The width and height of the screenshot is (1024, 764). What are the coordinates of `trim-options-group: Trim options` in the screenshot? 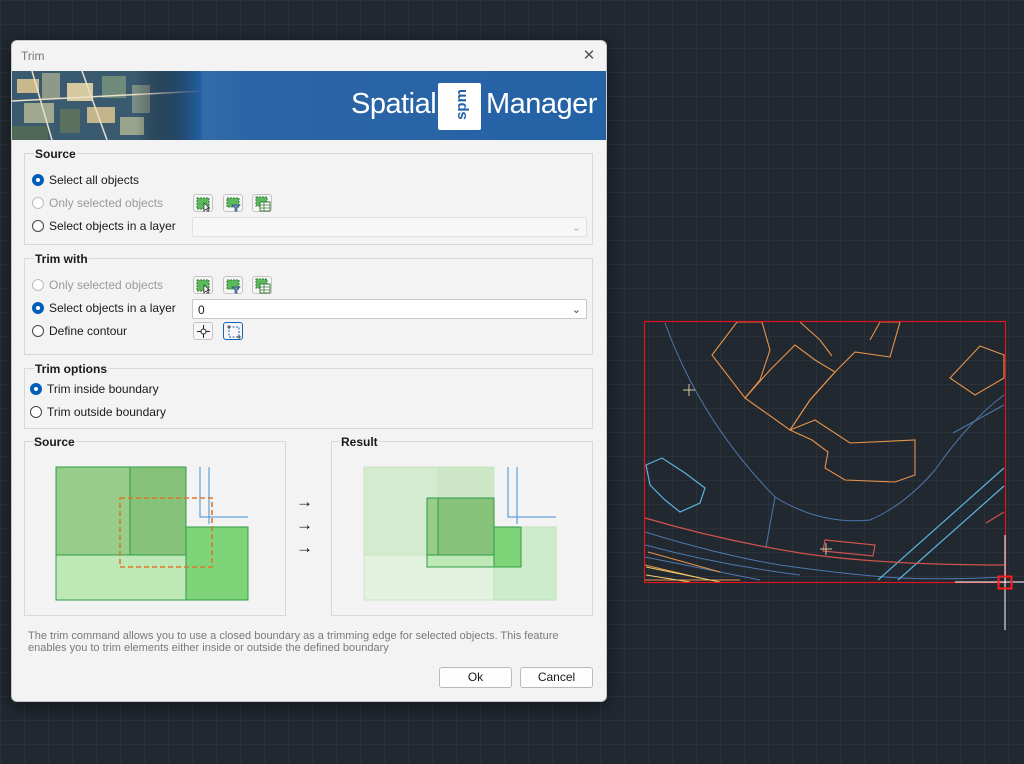 It's located at (308, 395).